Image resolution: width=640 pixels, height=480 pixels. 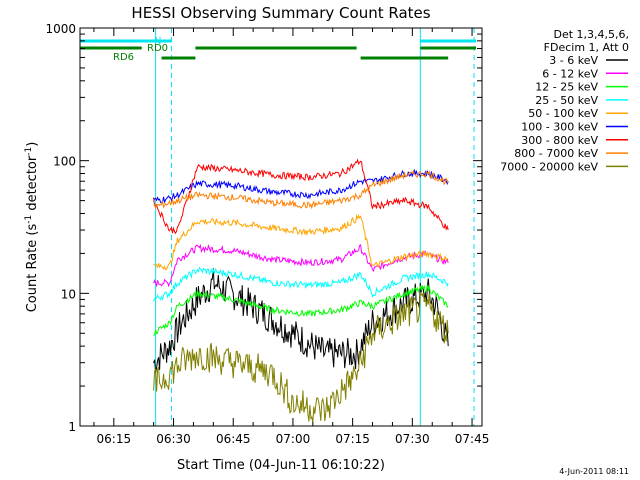 I want to click on x-tick-label: 06:15, so click(x=114, y=439).